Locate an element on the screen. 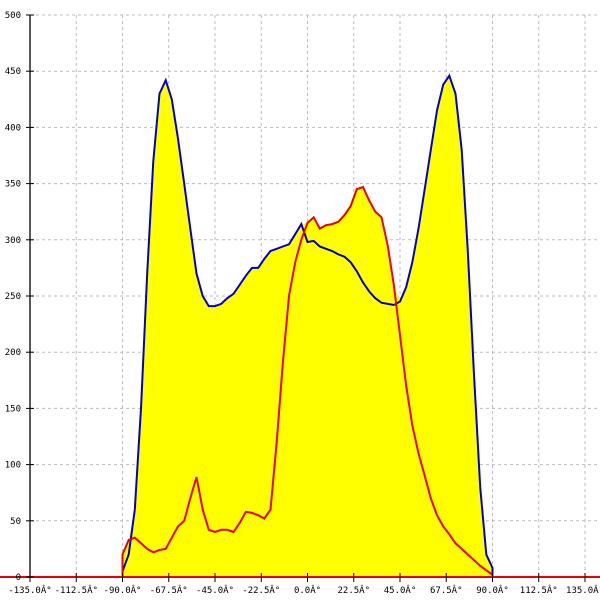 The image size is (600, 600). y-tick-label: 450 is located at coordinates (13, 72).